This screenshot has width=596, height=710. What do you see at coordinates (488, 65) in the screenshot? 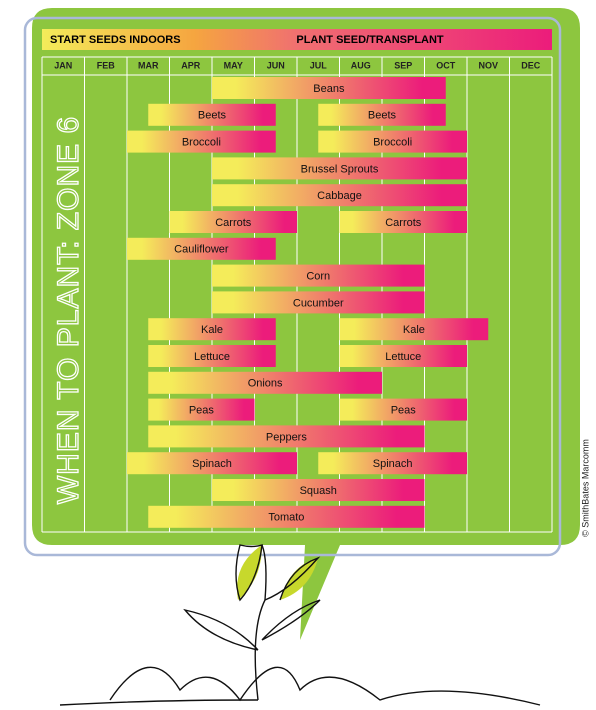
I see `month-label: NOV` at bounding box center [488, 65].